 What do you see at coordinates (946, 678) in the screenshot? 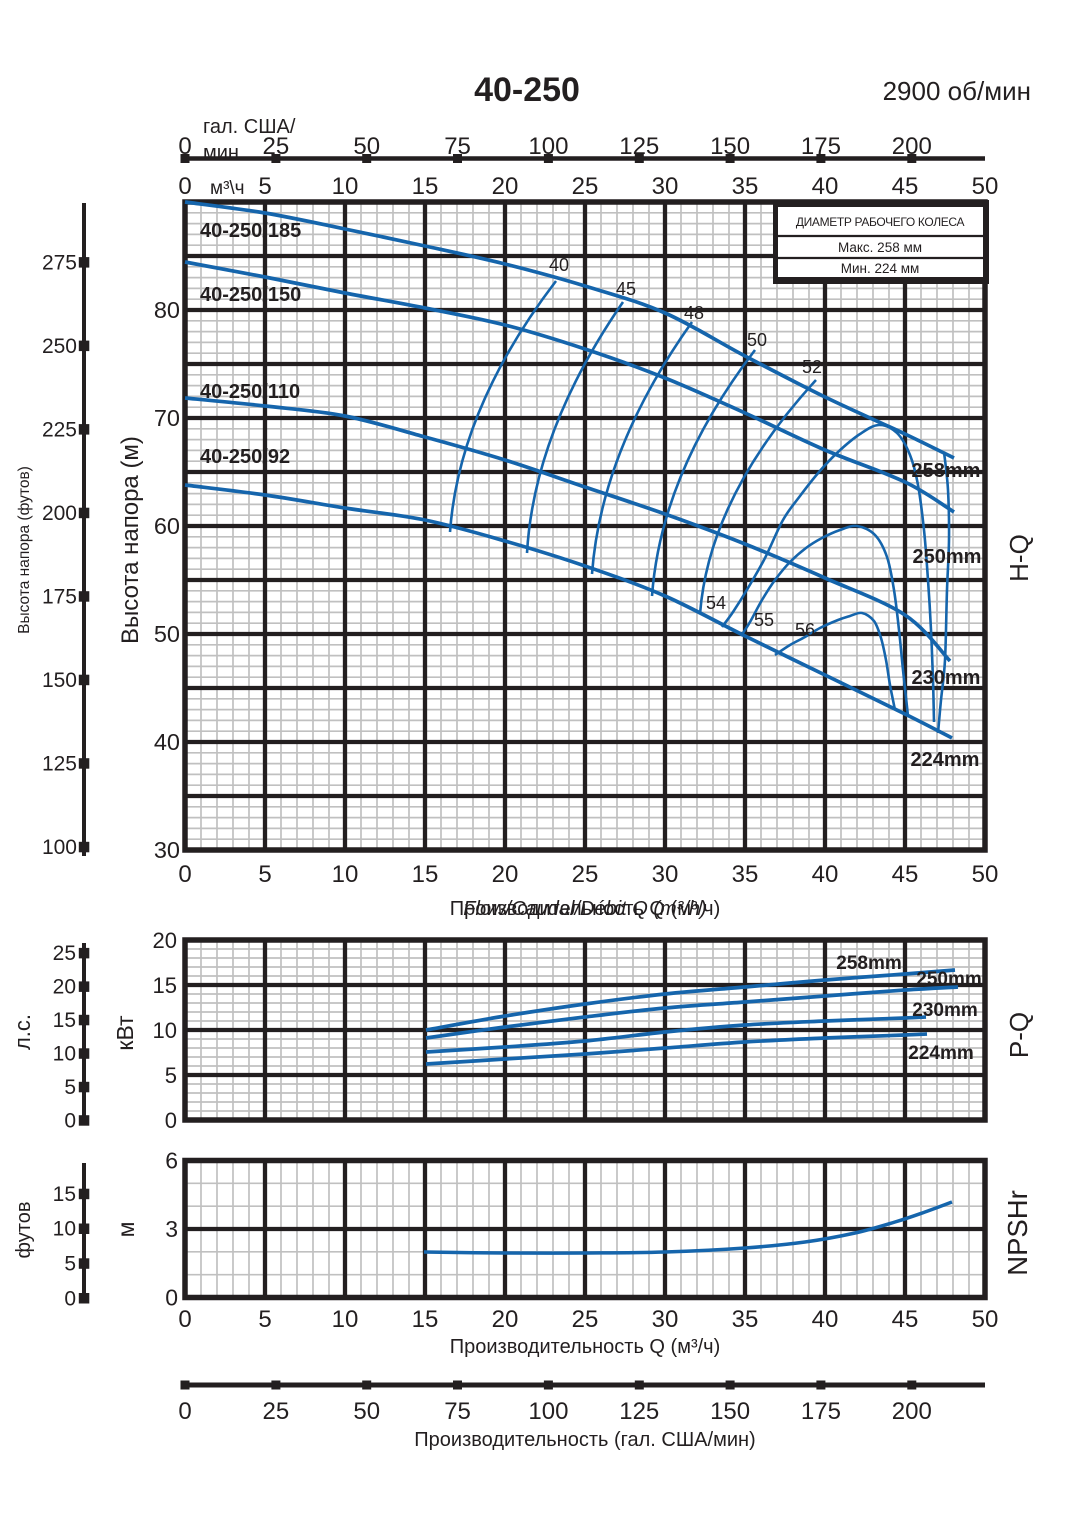
I see `svg-text: 230mm` at bounding box center [946, 678].